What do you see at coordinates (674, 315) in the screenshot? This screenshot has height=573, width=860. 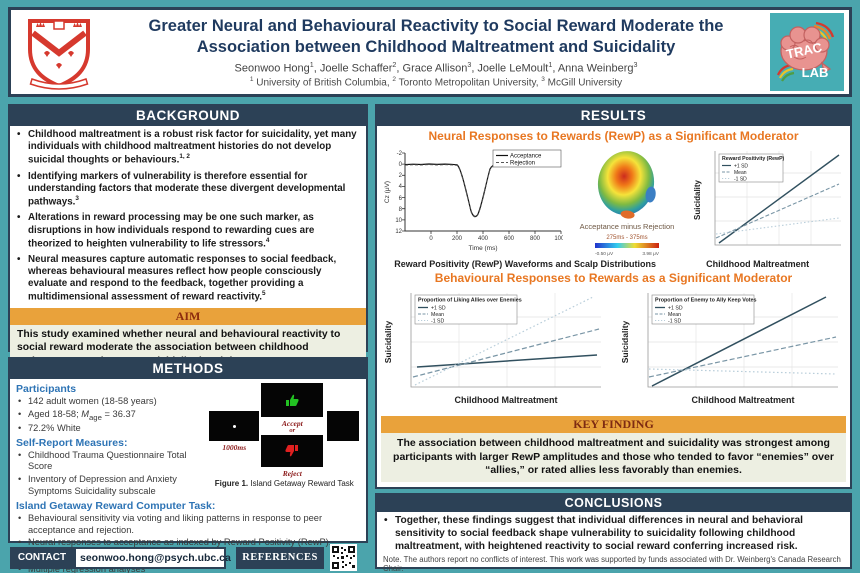 I see `votes-legend-mean: Mean` at bounding box center [674, 315].